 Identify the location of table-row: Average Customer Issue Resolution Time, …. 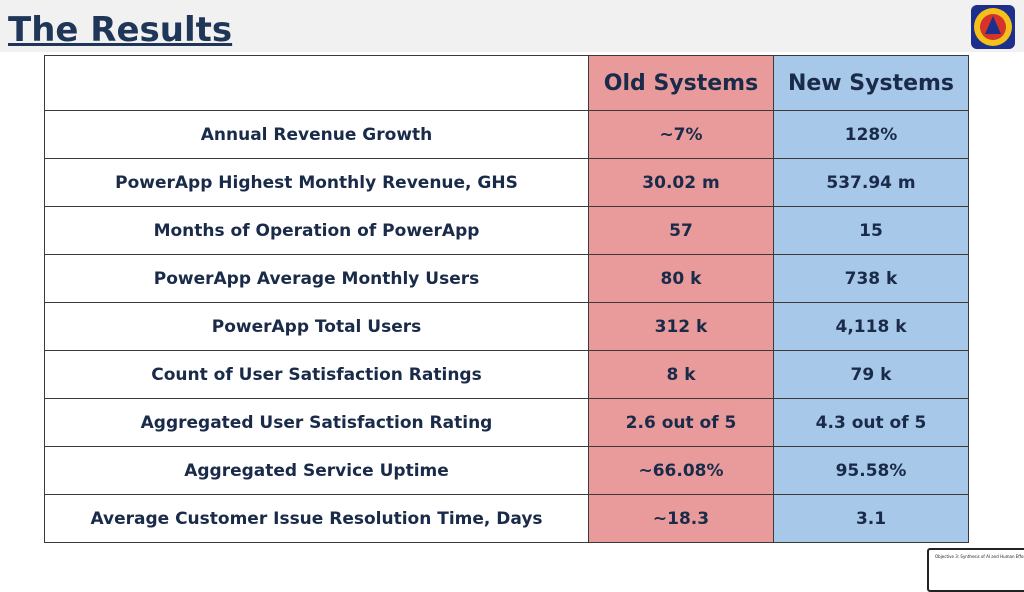
(506, 518).